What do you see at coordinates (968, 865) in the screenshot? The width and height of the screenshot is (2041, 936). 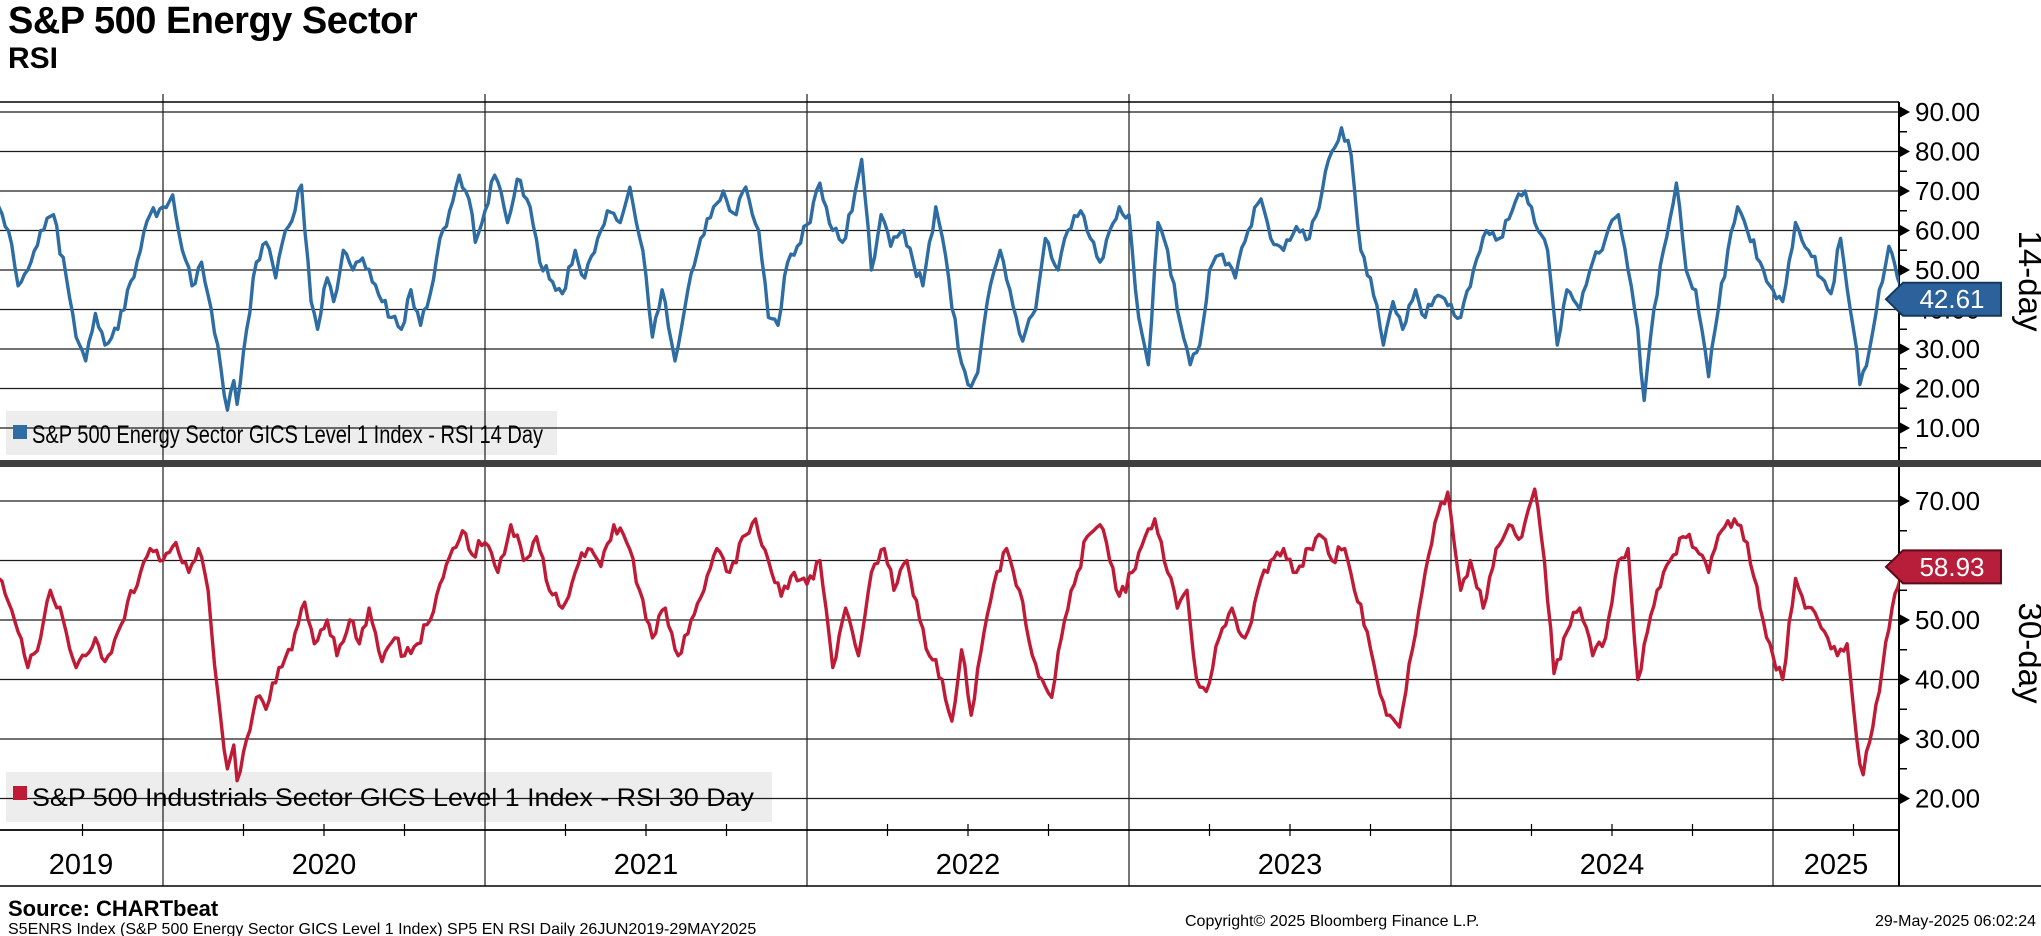 I see `x-year-label: 2022` at bounding box center [968, 865].